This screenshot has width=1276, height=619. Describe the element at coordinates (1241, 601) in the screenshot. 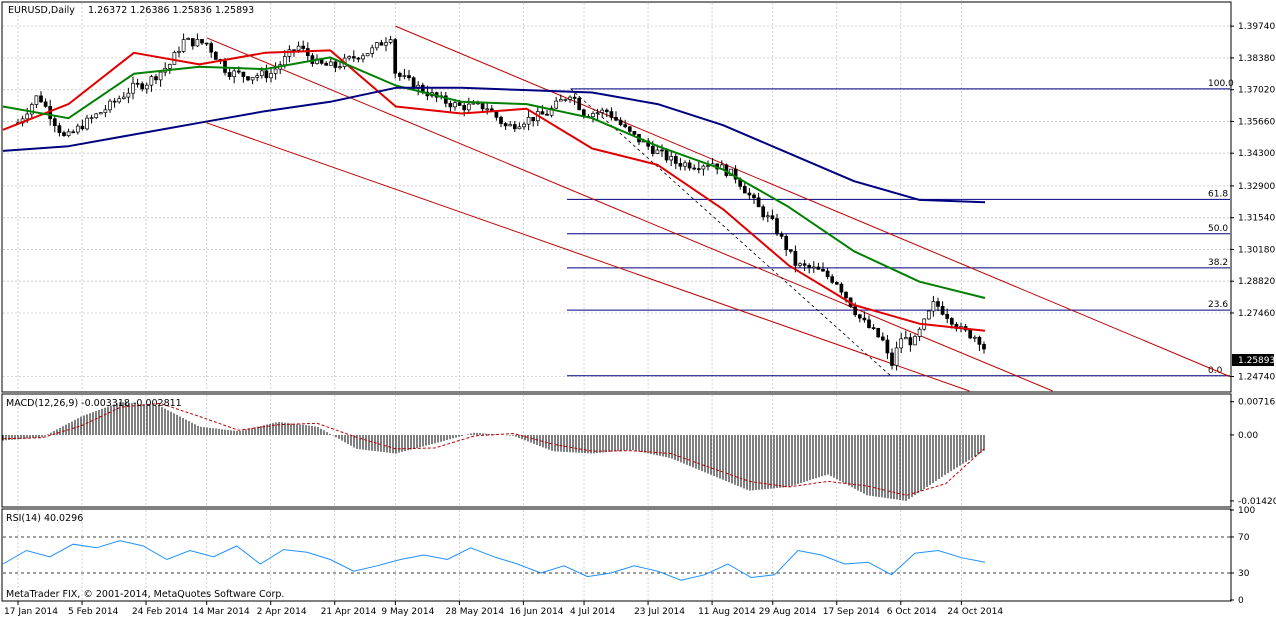

I see `rsi-y-label: 0` at that location.